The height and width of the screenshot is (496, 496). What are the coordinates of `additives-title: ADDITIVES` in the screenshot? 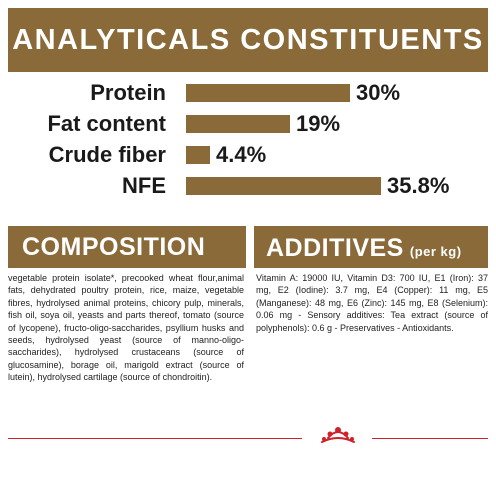 It's located at (335, 248).